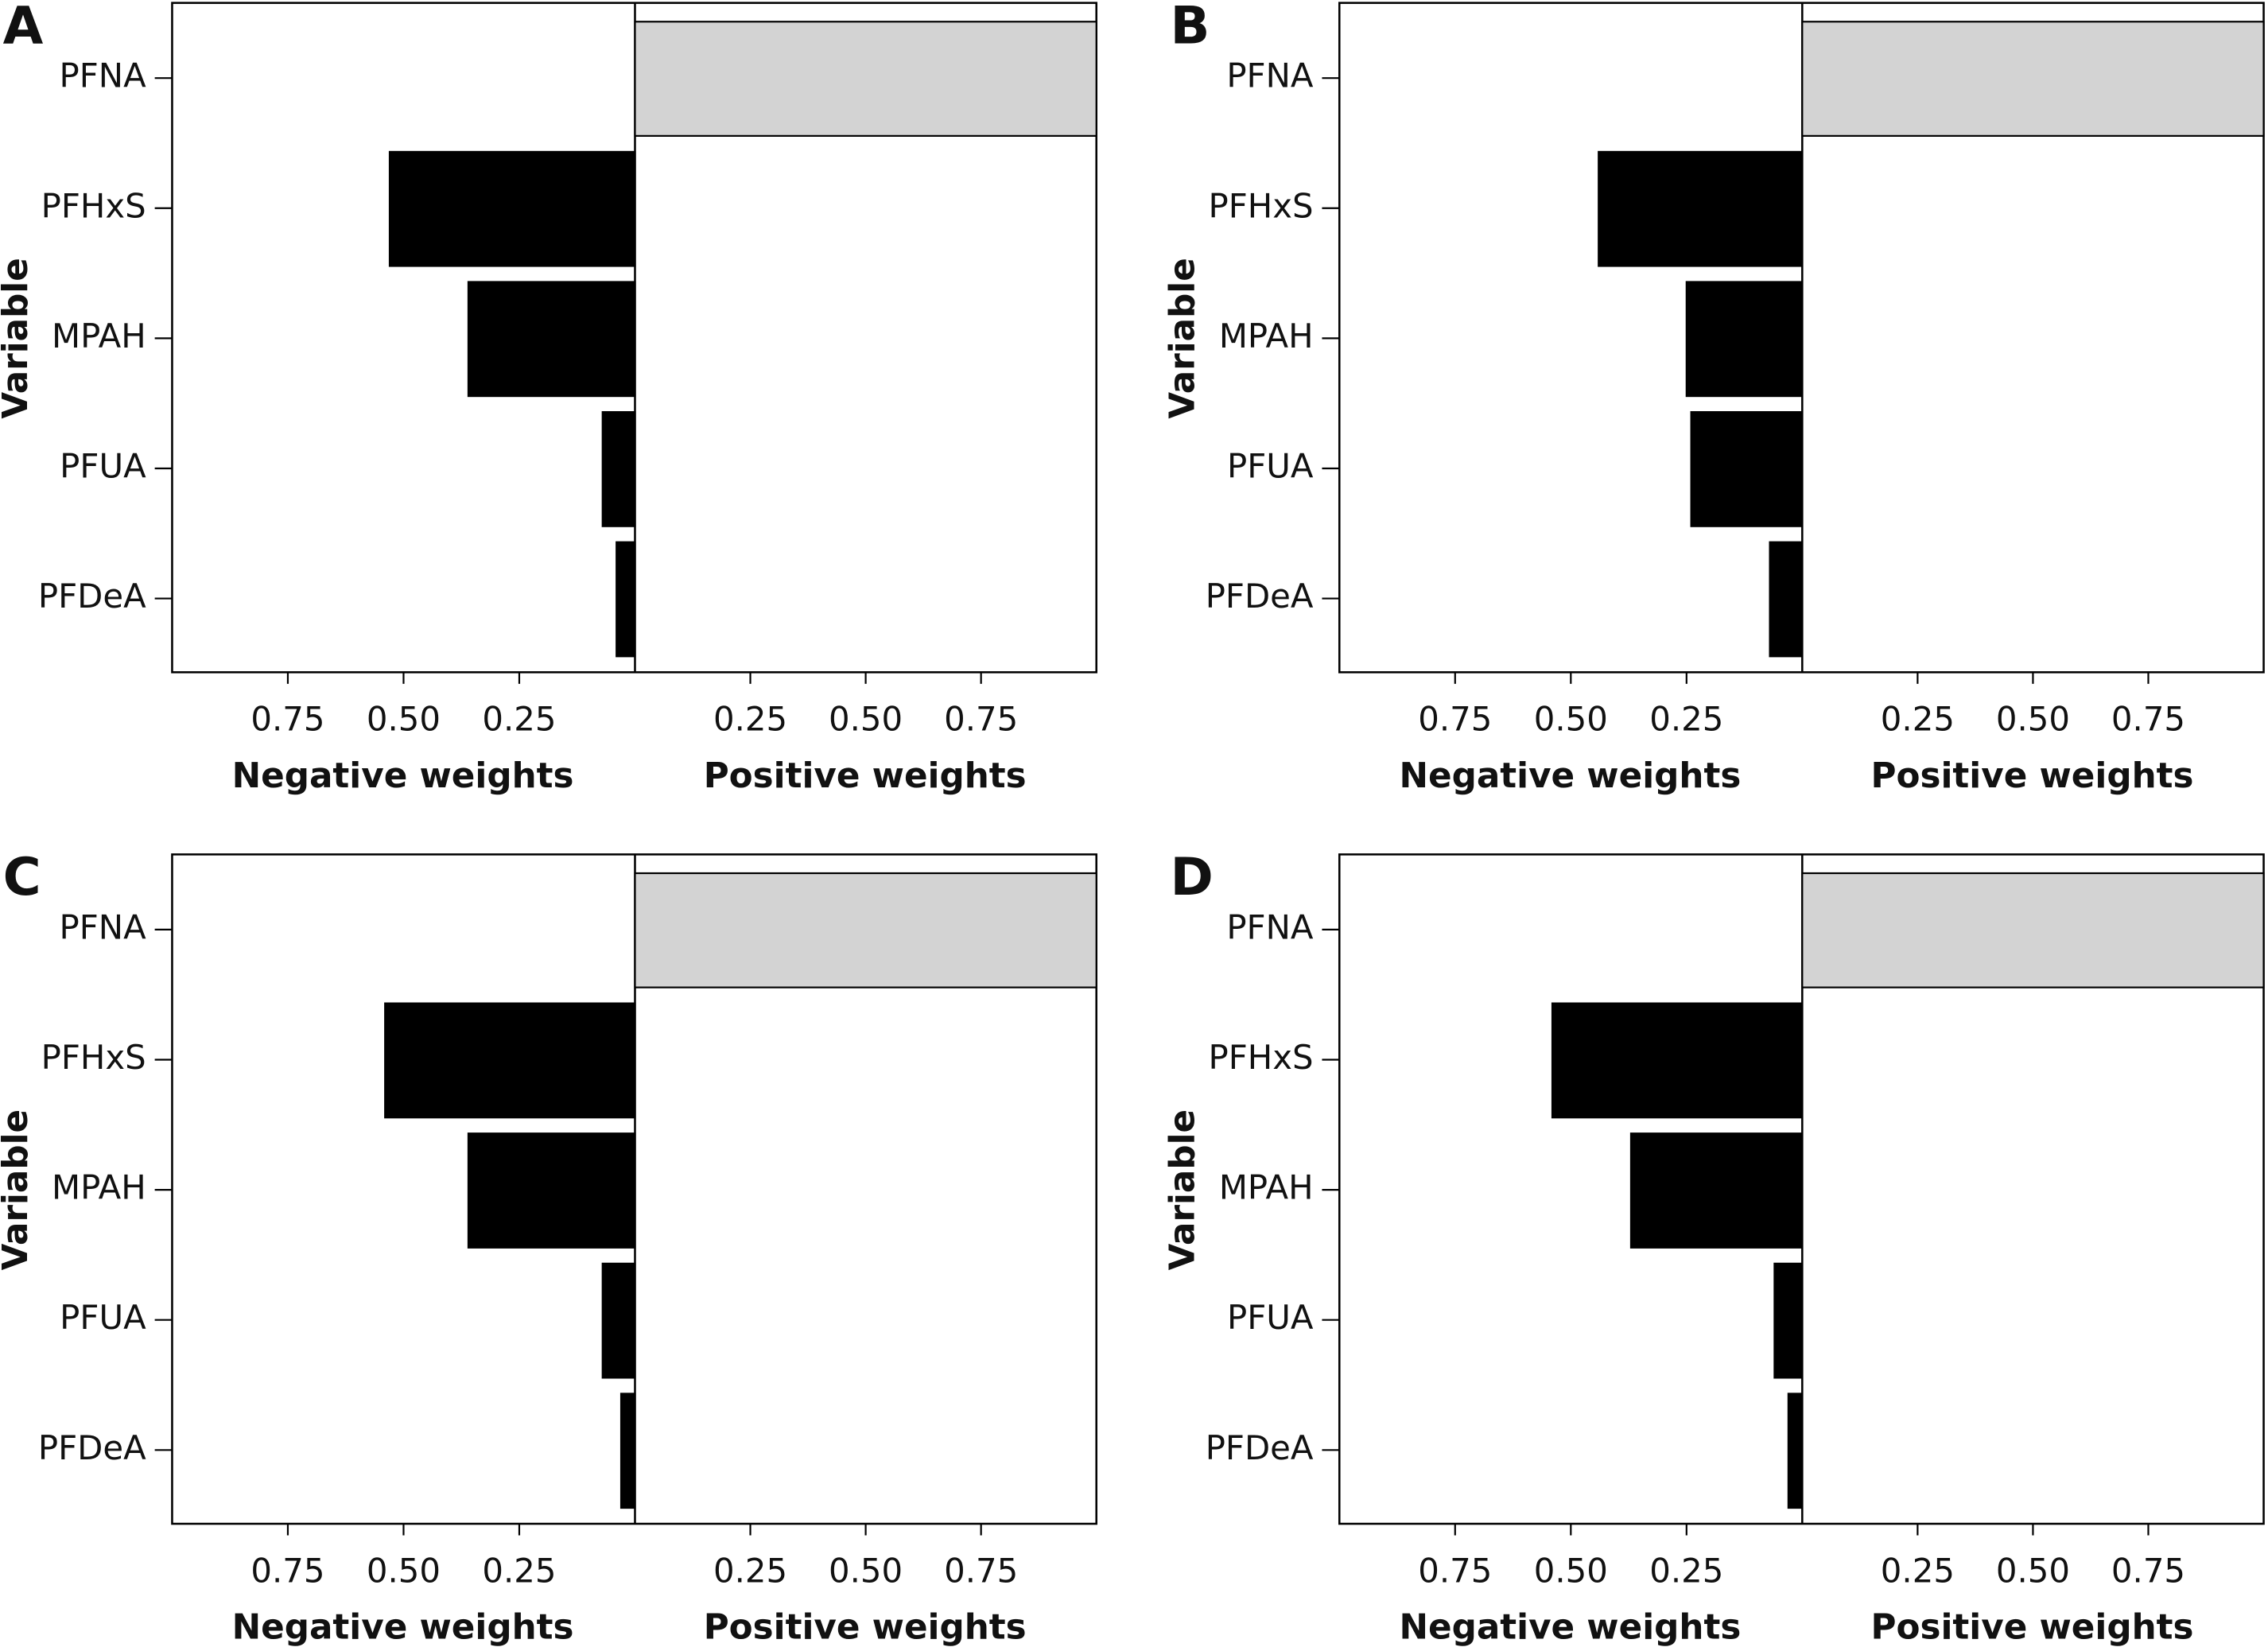 This screenshot has height=1651, width=2268. What do you see at coordinates (1191, 877) in the screenshot?
I see `panel-label: D` at bounding box center [1191, 877].